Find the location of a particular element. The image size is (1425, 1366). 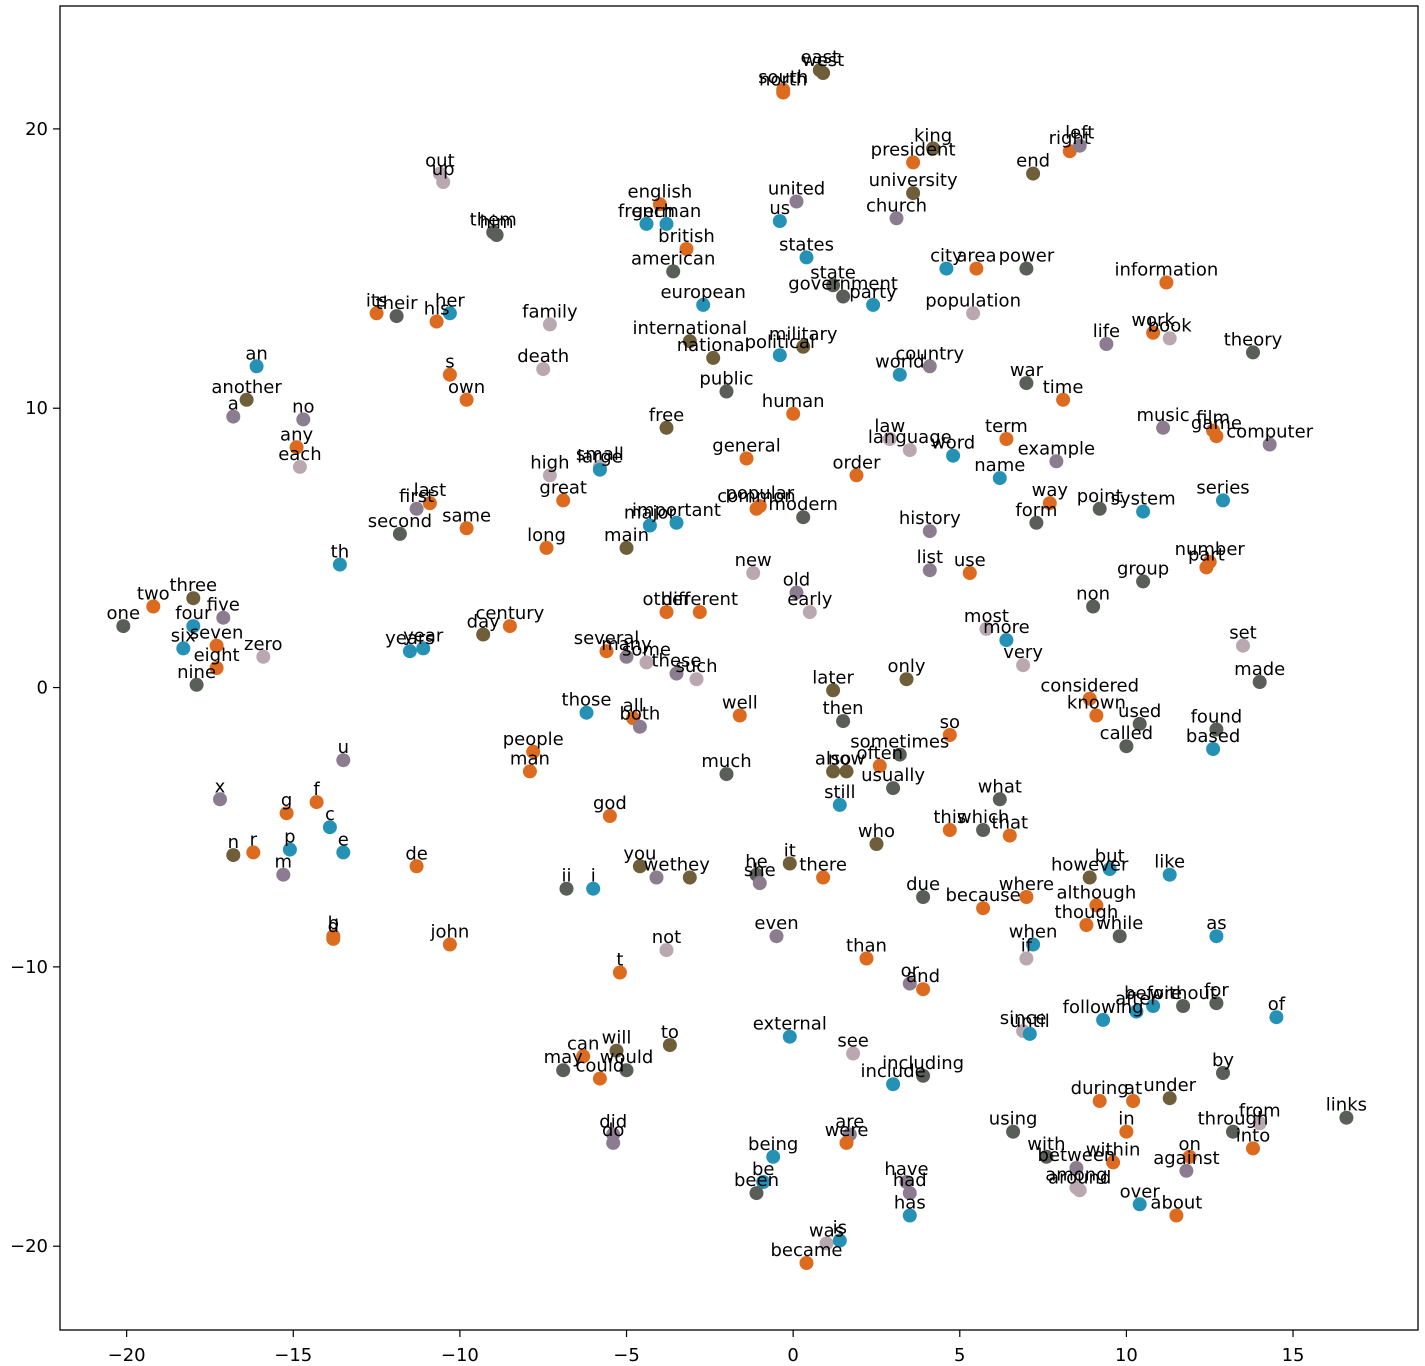

point-states is located at coordinates (806, 257).